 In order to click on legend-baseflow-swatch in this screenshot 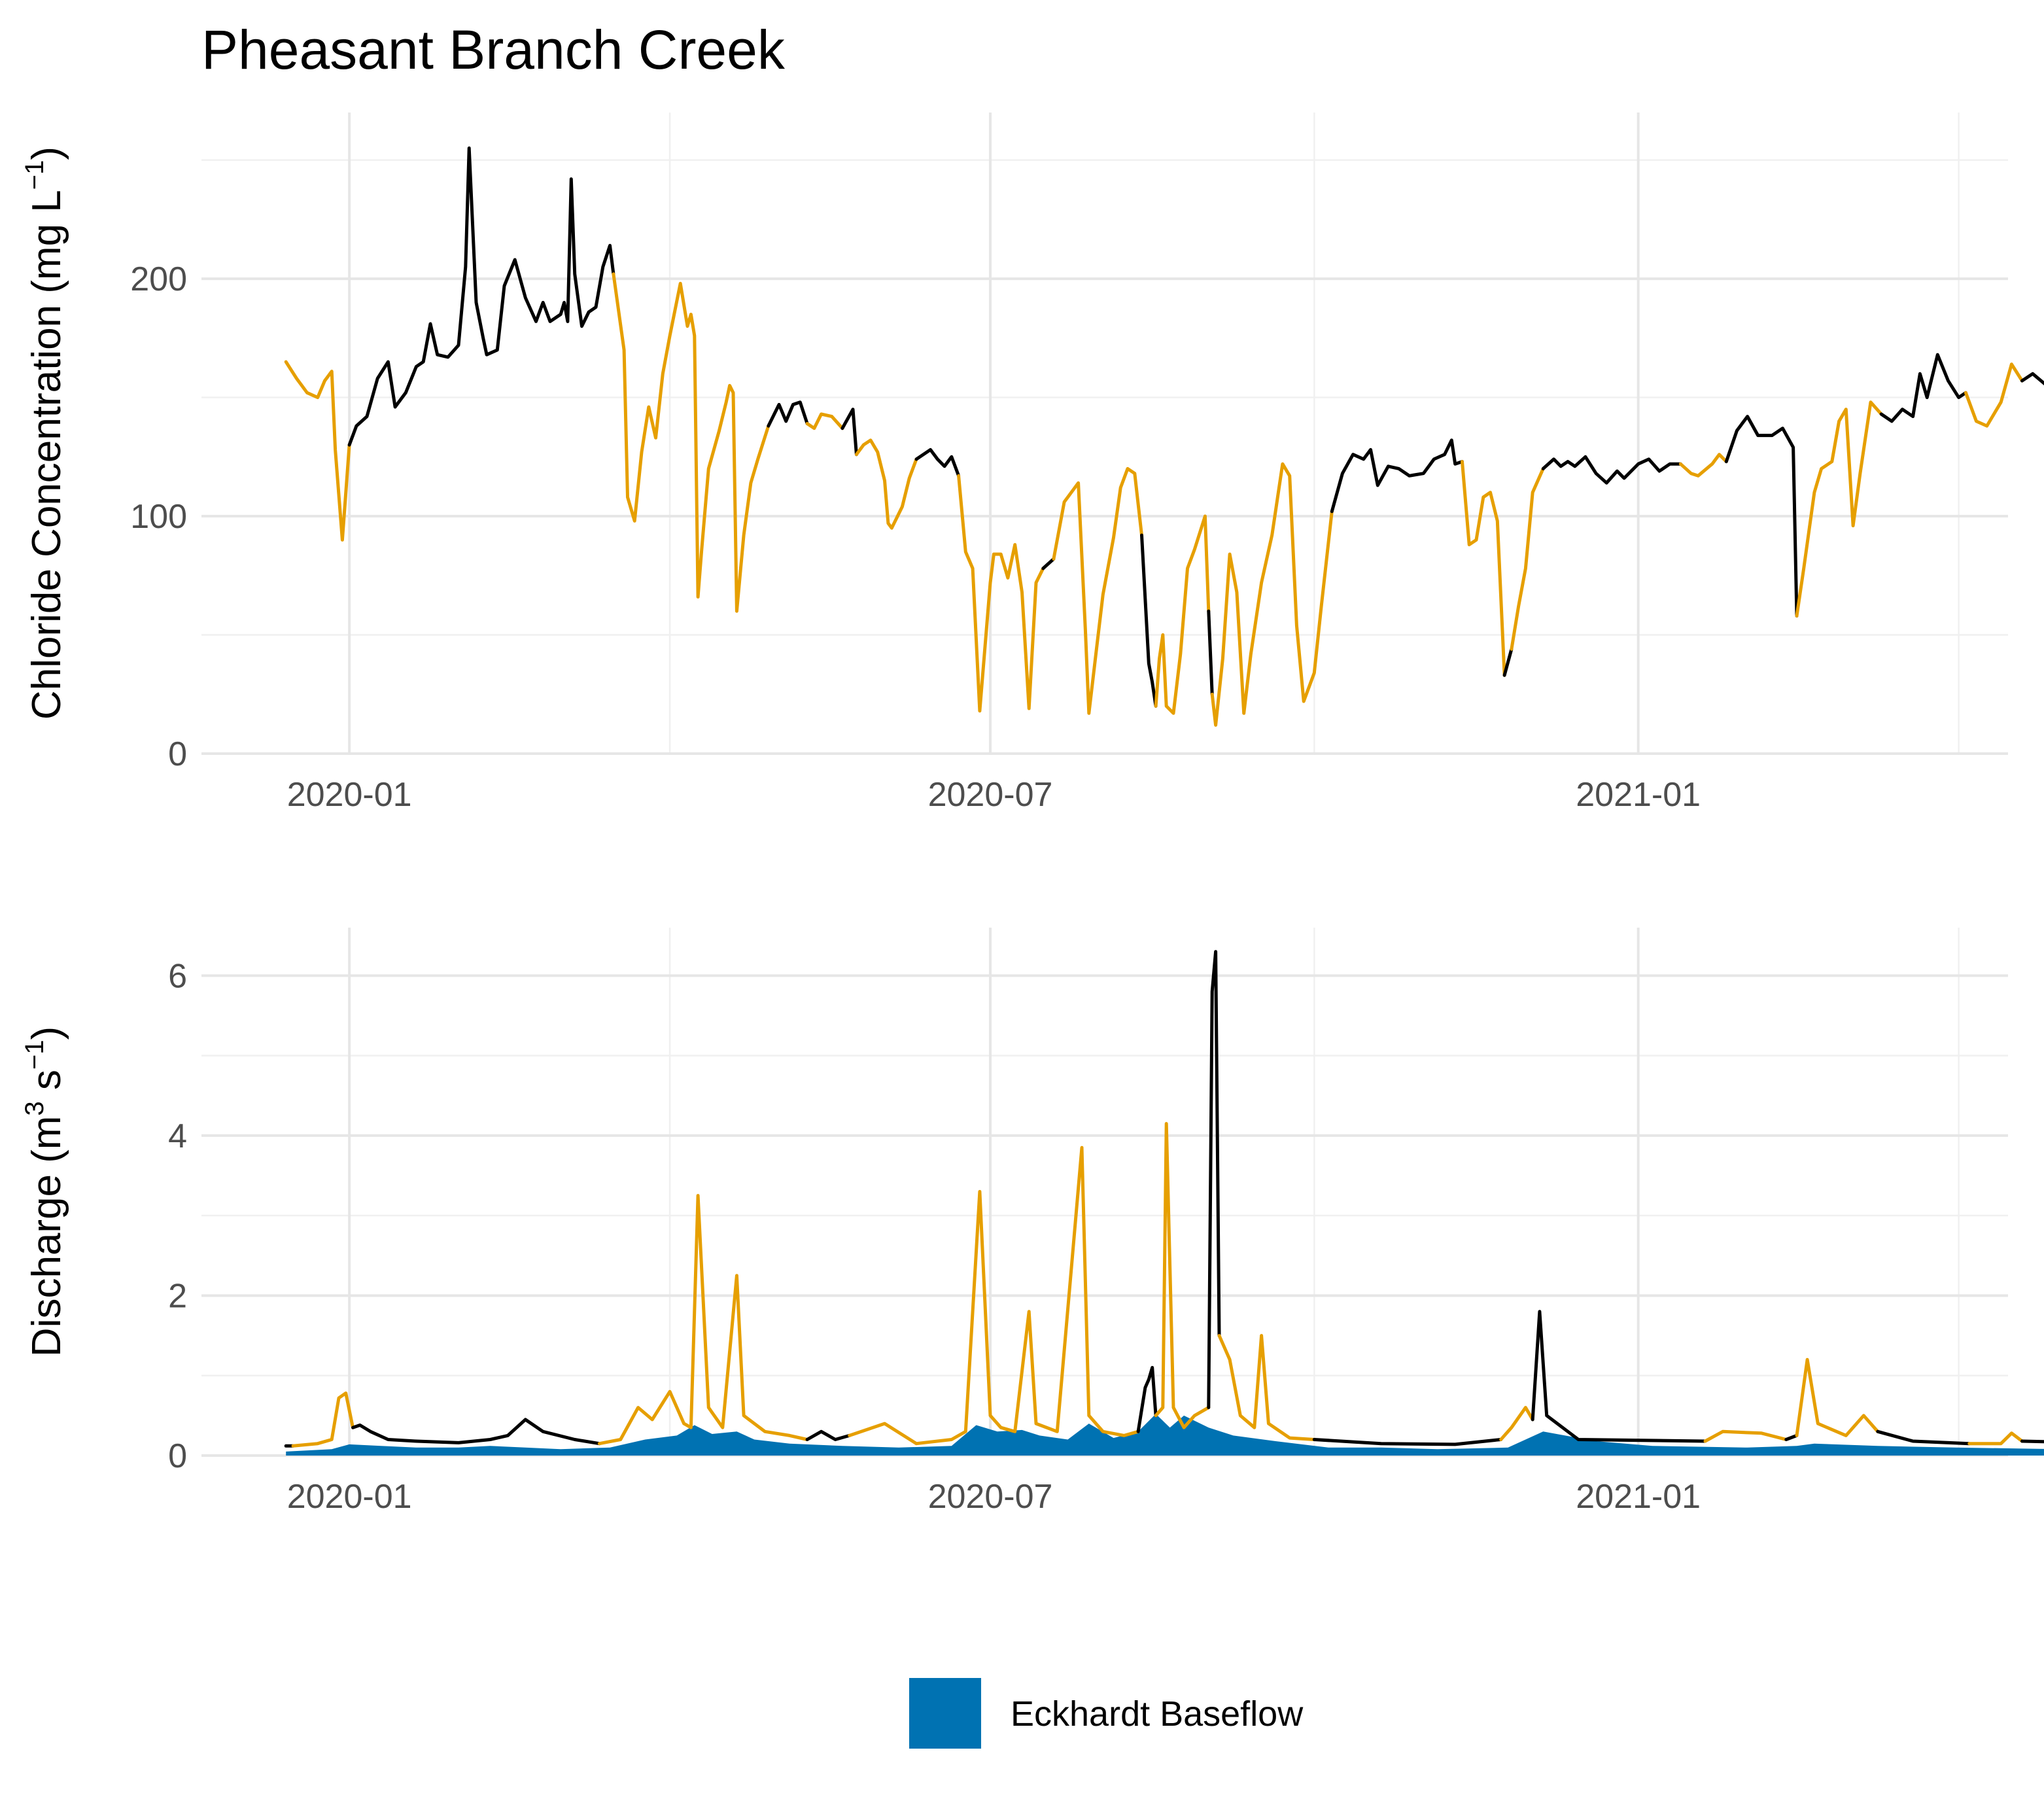, I will do `click(945, 1713)`.